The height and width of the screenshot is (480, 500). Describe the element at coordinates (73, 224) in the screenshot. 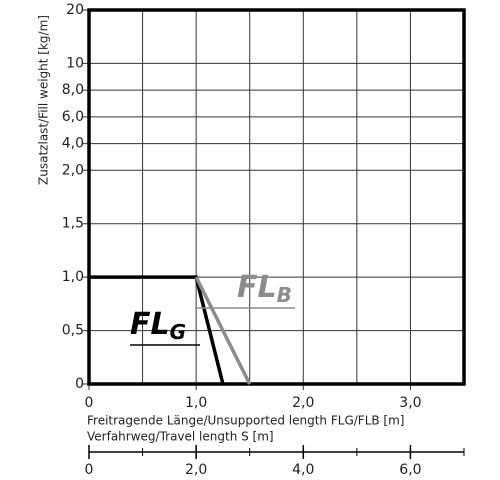

I see `y-tick-label: 1,5` at that location.